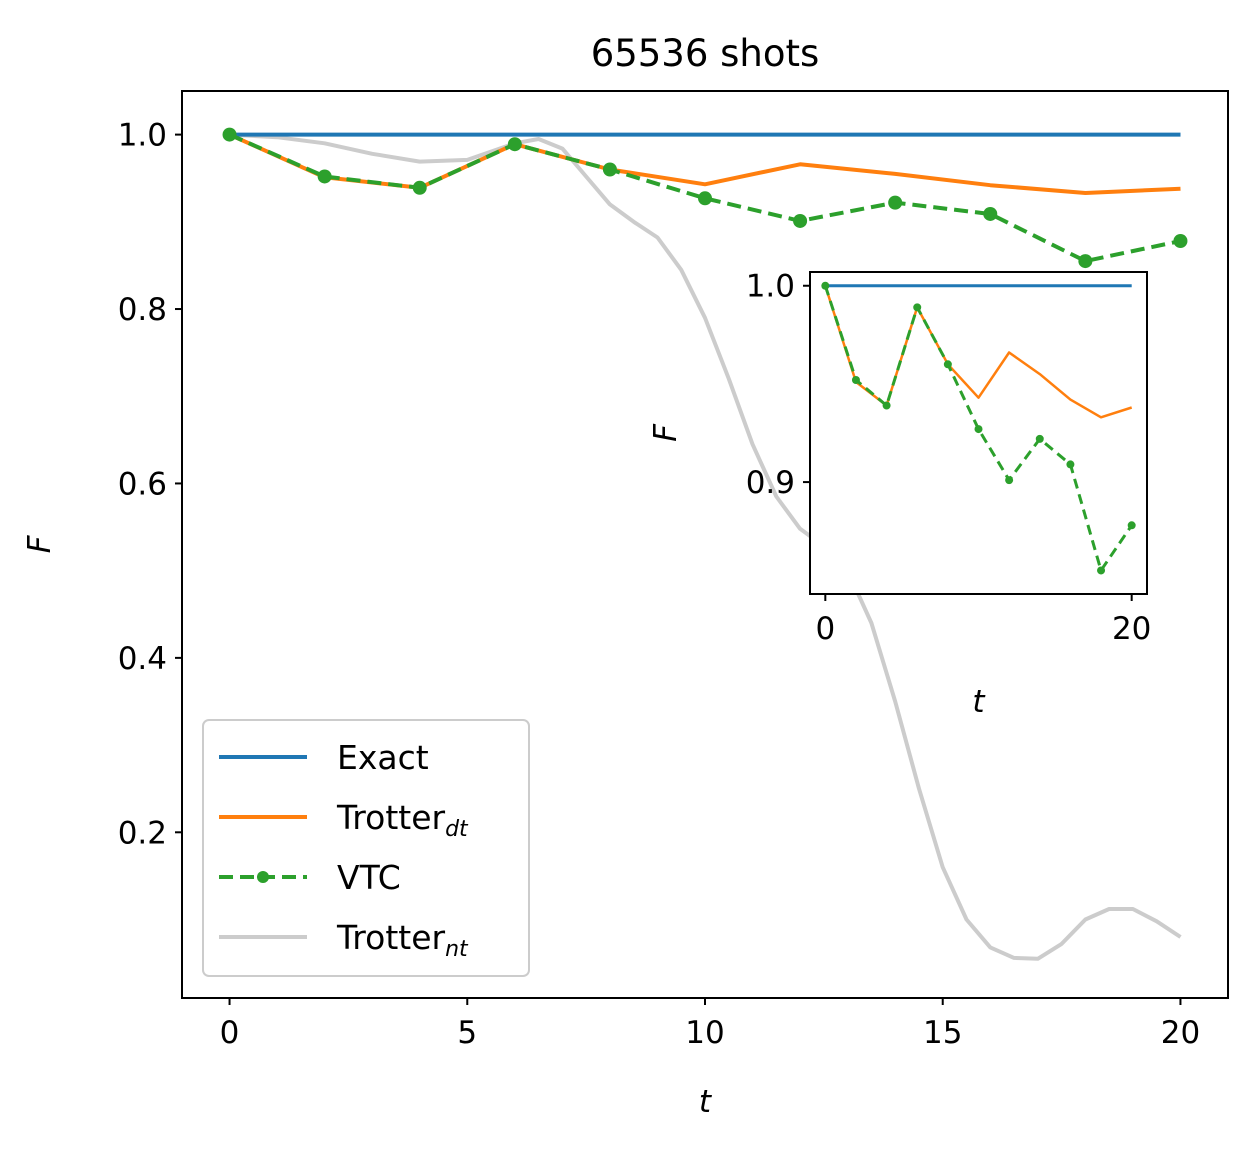 This screenshot has width=1258, height=1154. I want to click on main-x-tick-label: 0, so click(230, 1033).